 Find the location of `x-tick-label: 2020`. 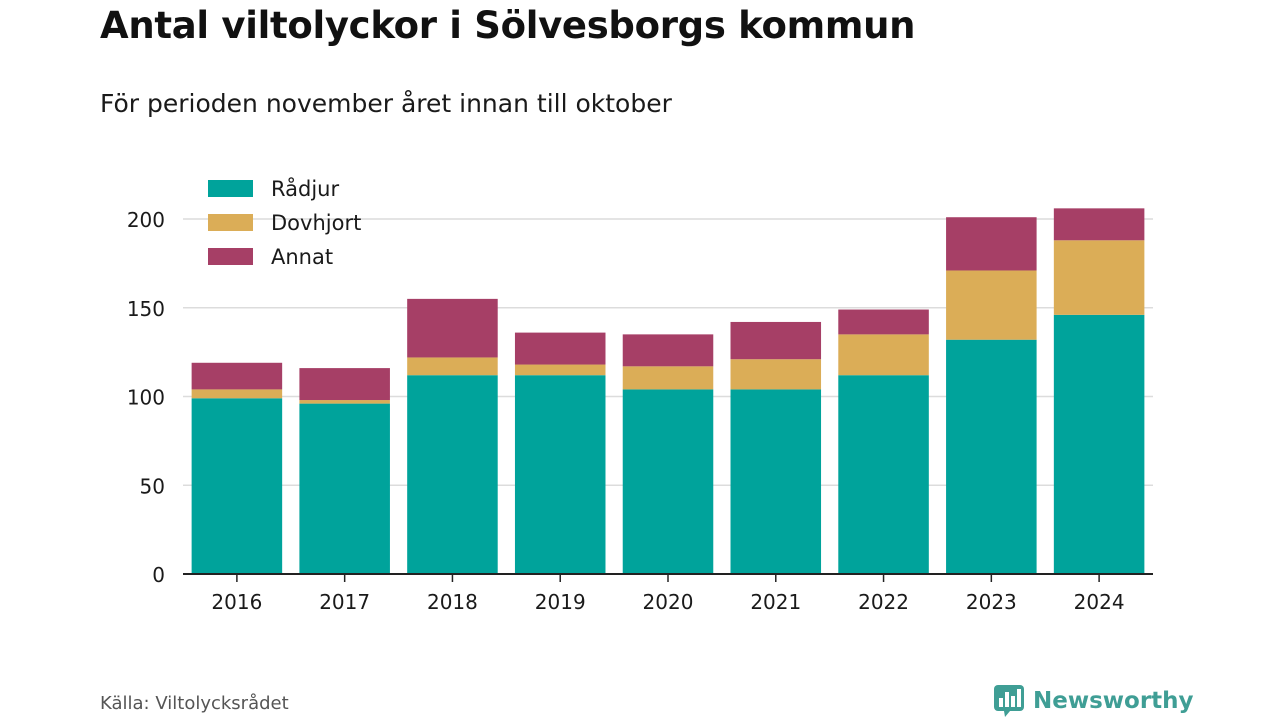

x-tick-label: 2020 is located at coordinates (668, 602).